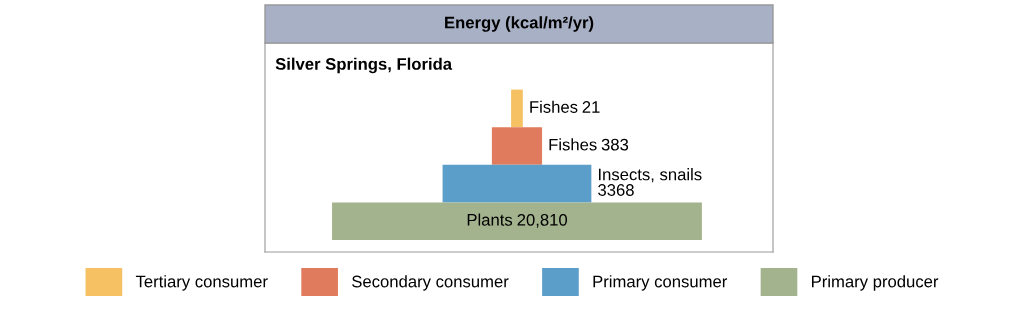  I want to click on legend-label: Secondary consumer, so click(430, 283).